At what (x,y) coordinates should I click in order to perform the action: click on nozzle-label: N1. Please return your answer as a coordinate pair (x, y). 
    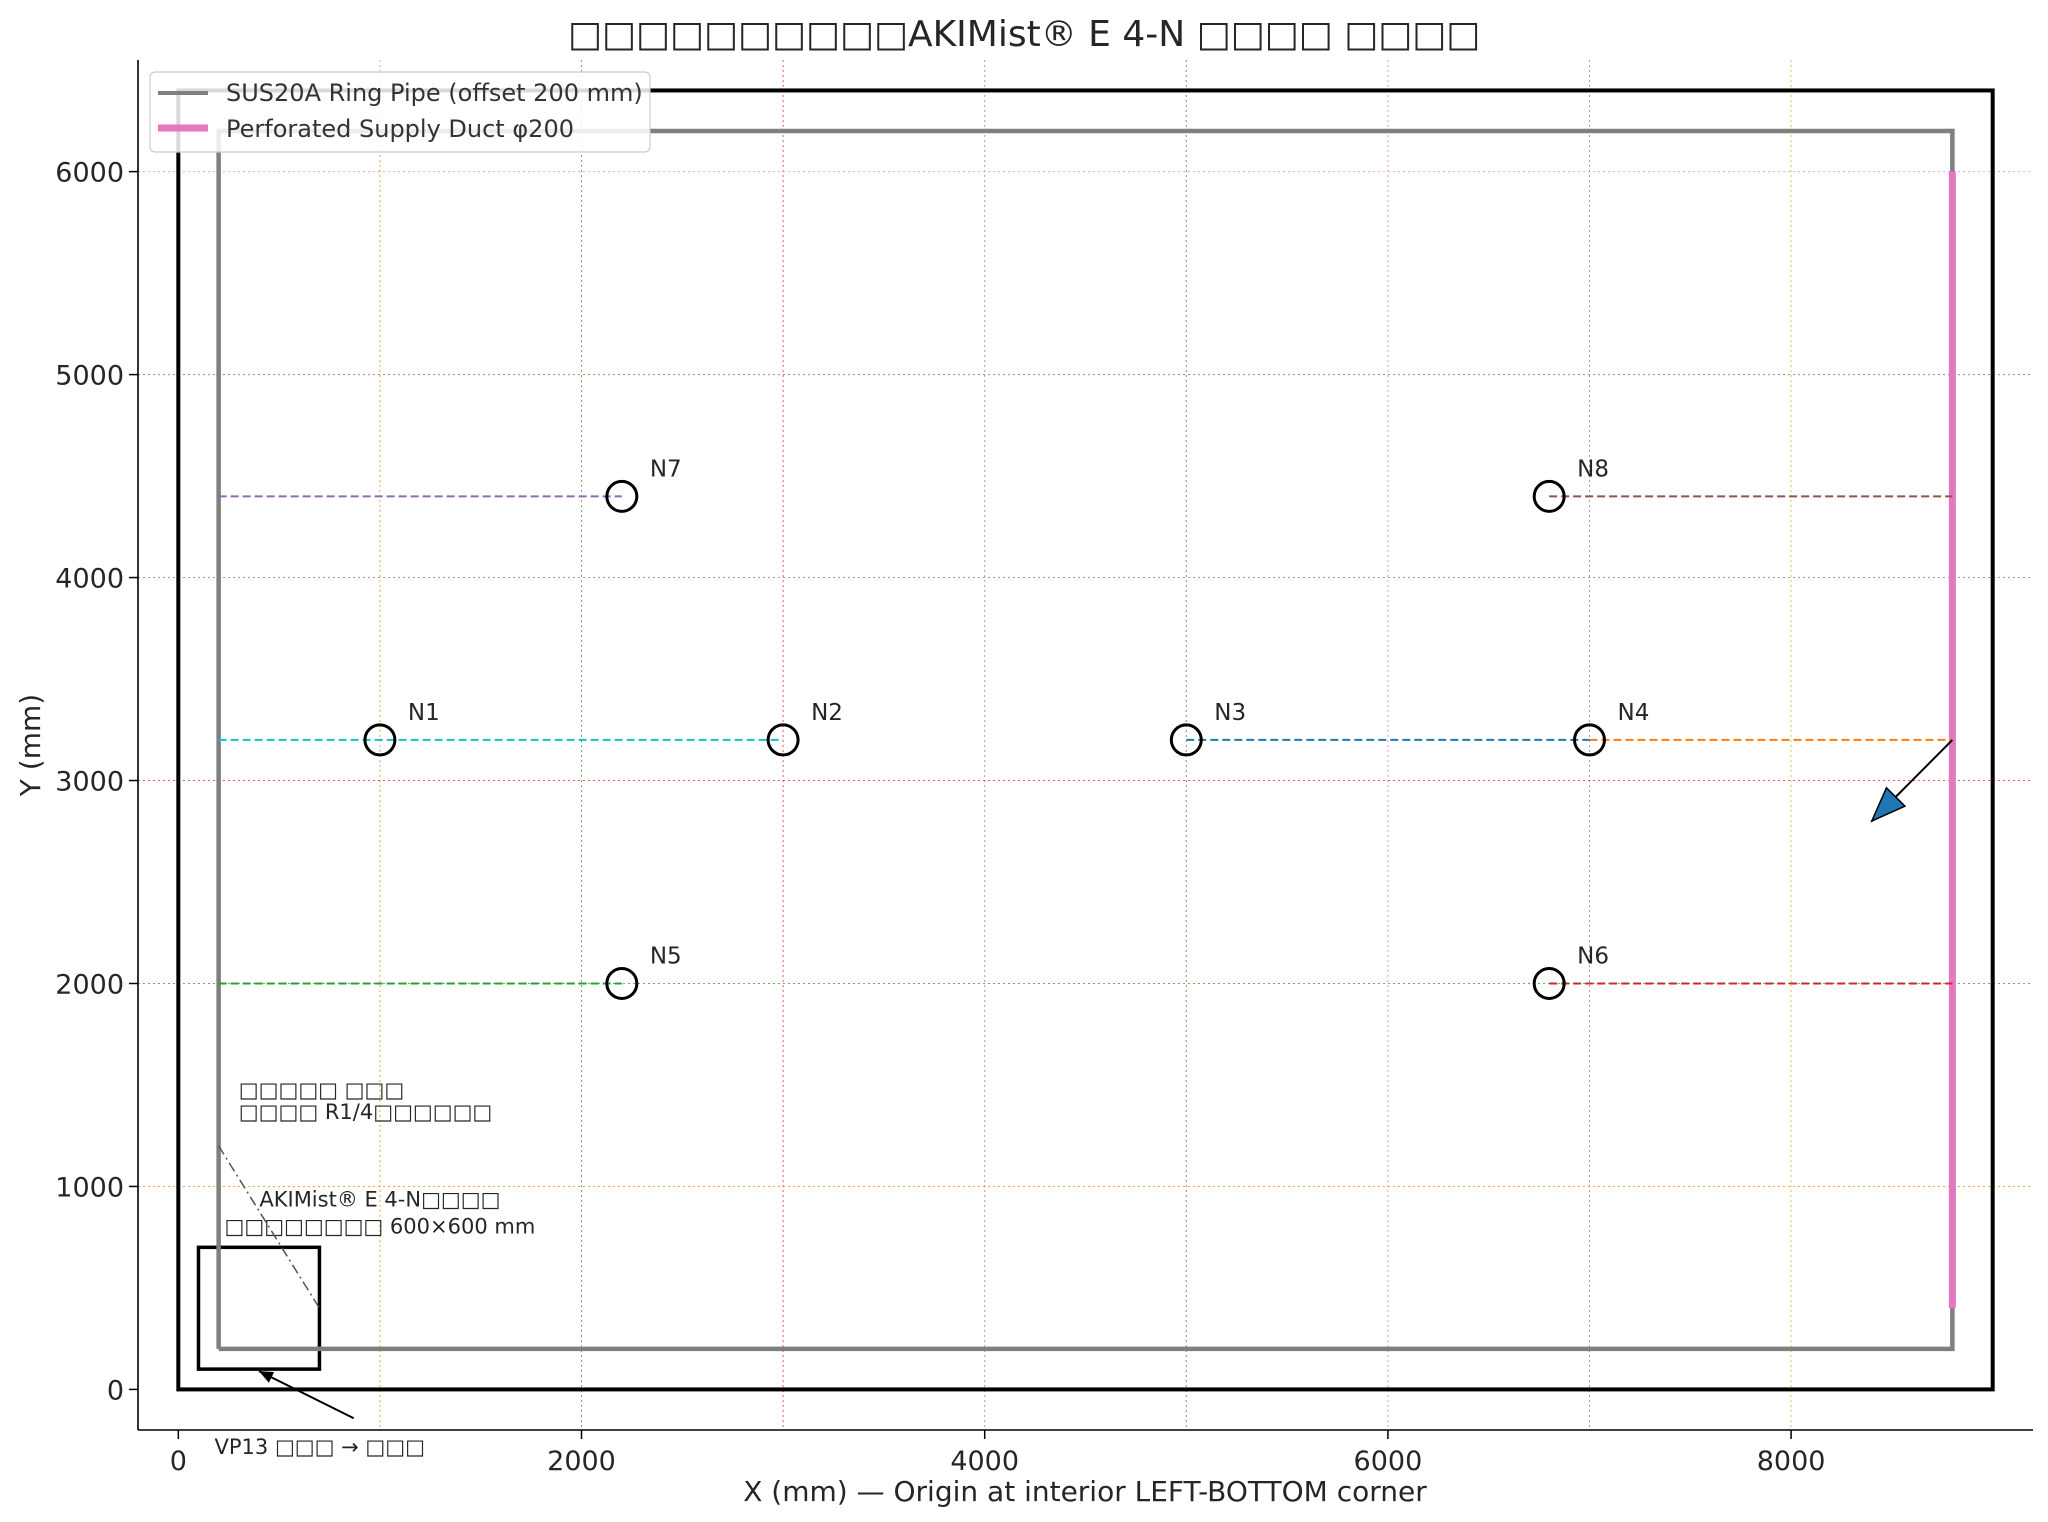
    Looking at the image, I should click on (424, 713).